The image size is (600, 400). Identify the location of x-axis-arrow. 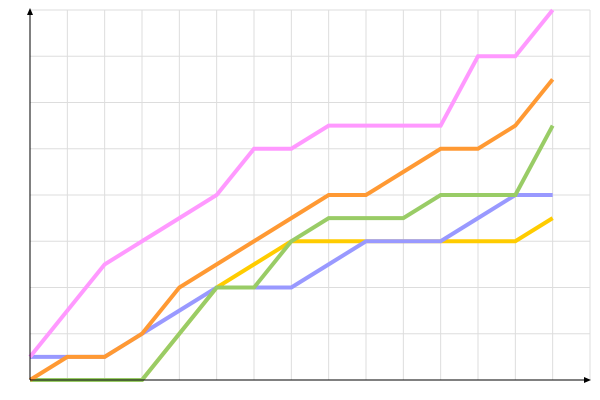
(587, 380).